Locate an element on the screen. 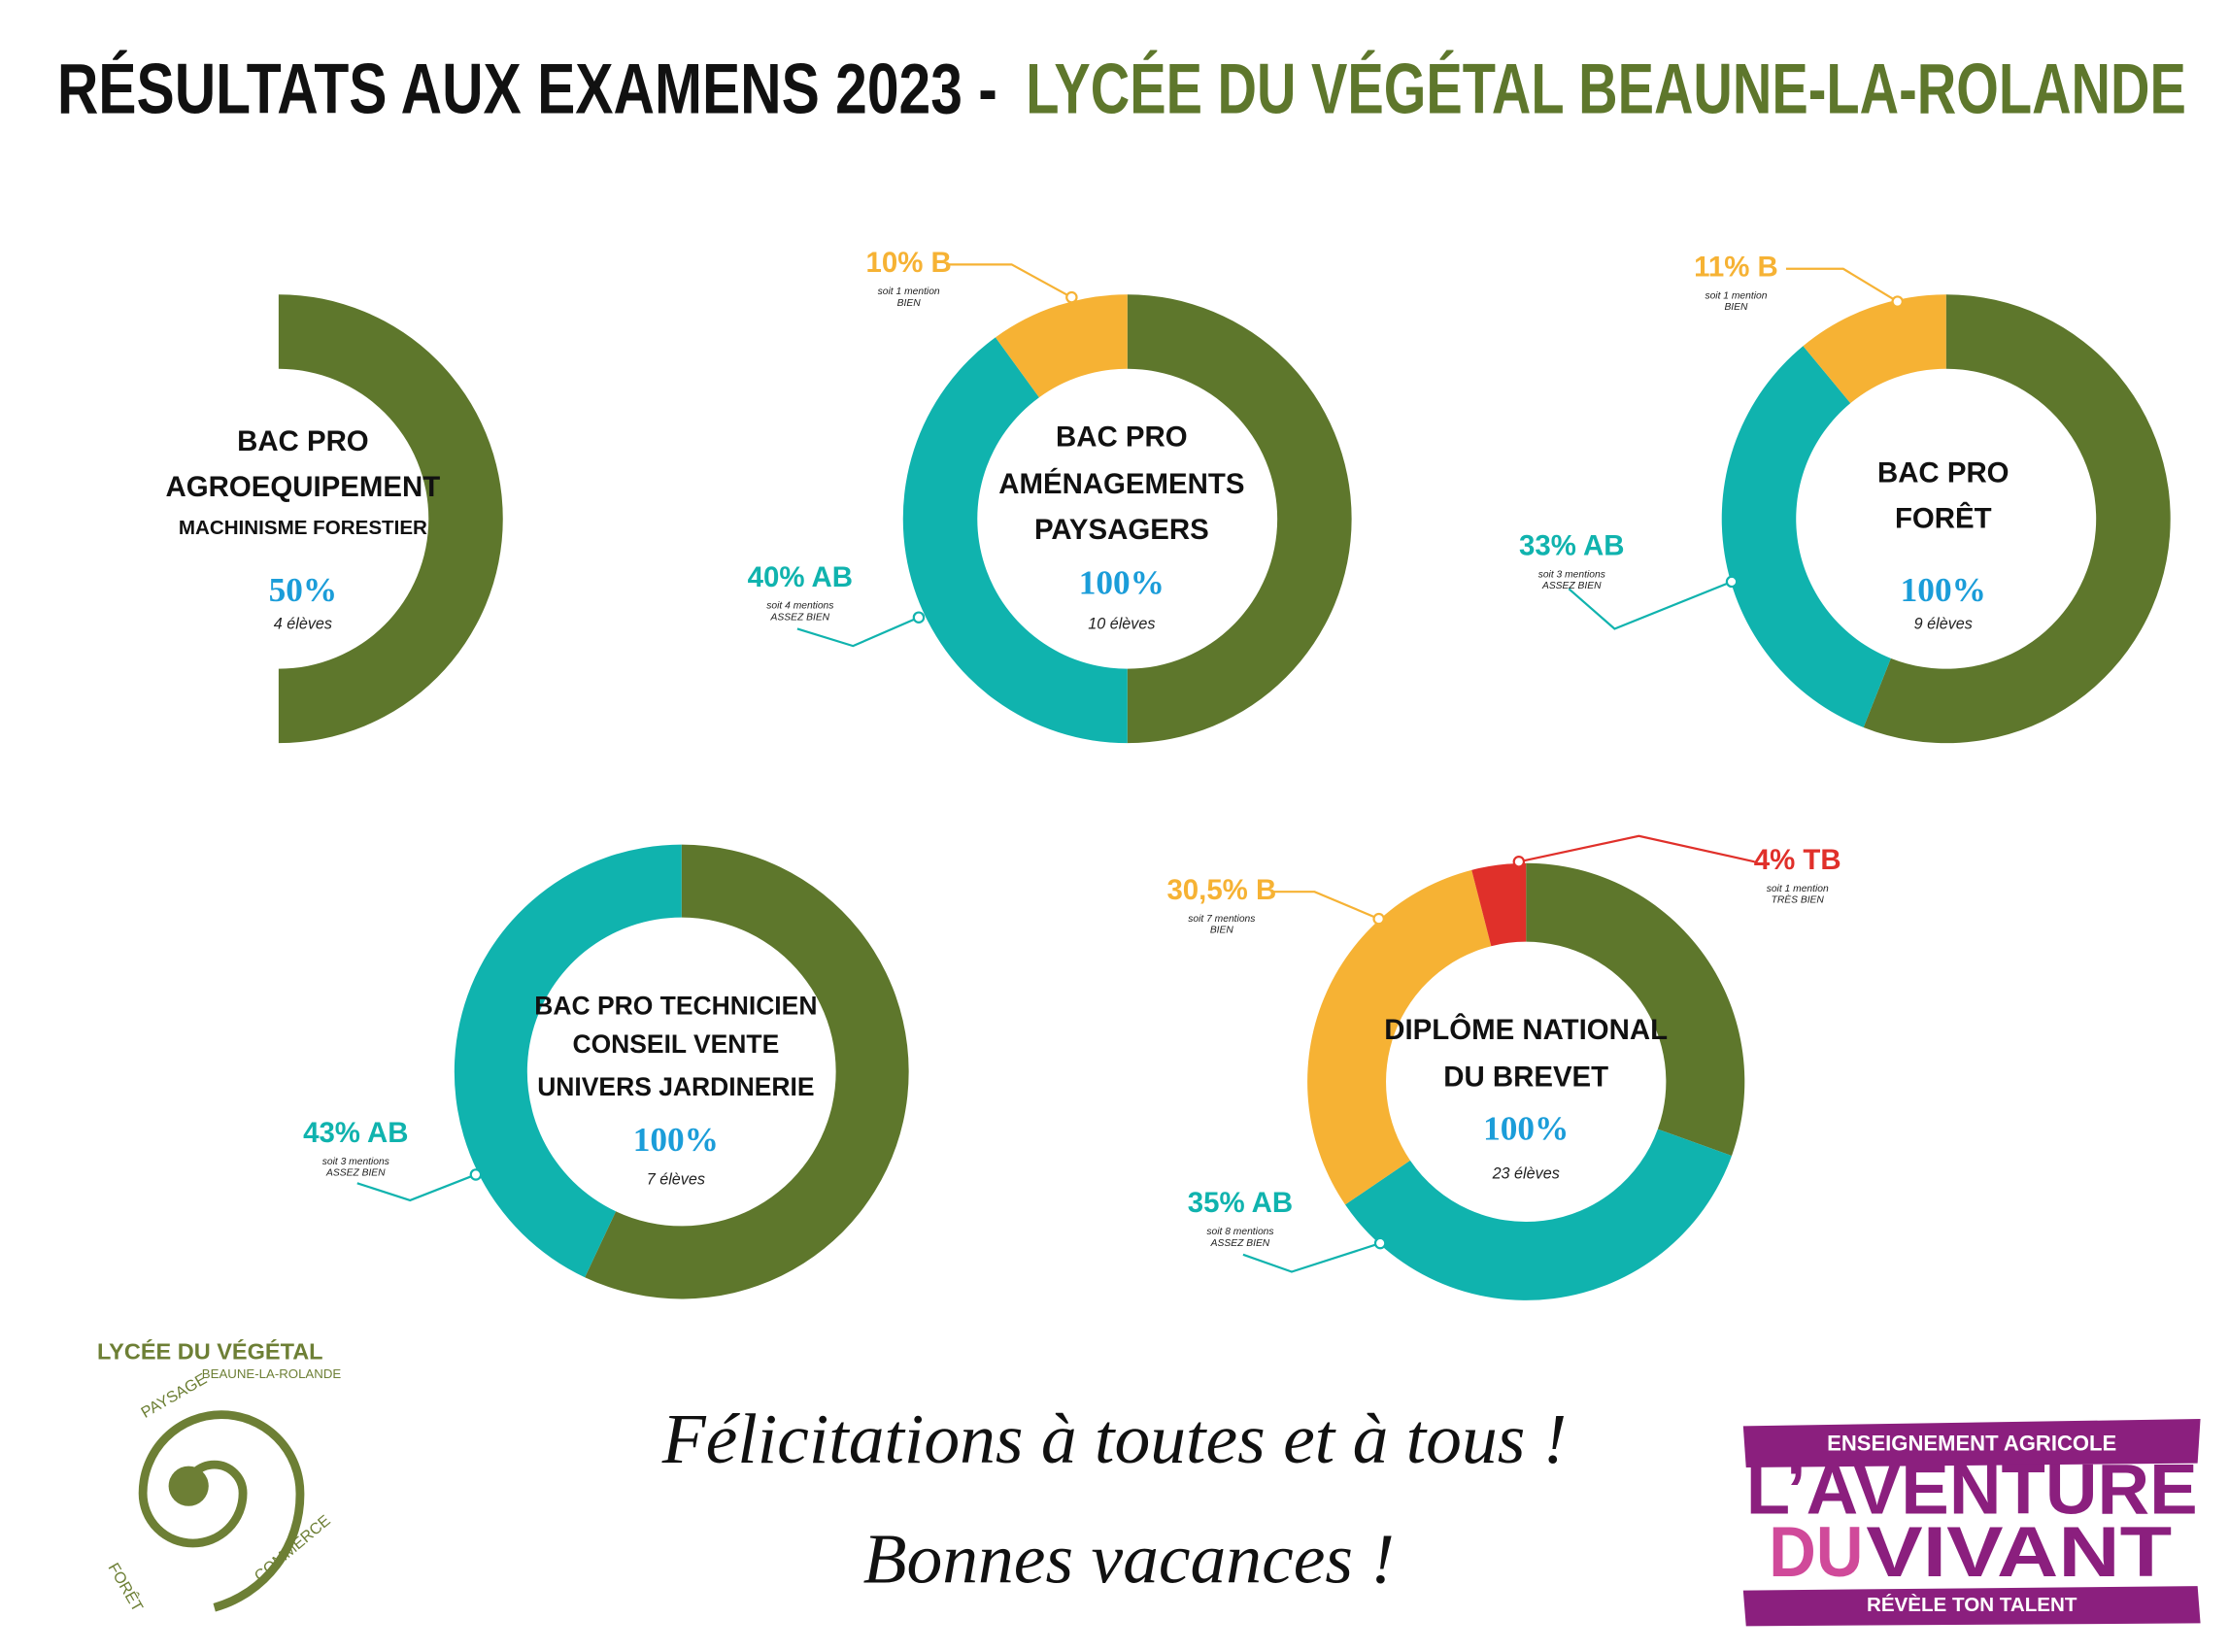 This screenshot has height=1652, width=2229. student-count: 10 élèves is located at coordinates (1121, 623).